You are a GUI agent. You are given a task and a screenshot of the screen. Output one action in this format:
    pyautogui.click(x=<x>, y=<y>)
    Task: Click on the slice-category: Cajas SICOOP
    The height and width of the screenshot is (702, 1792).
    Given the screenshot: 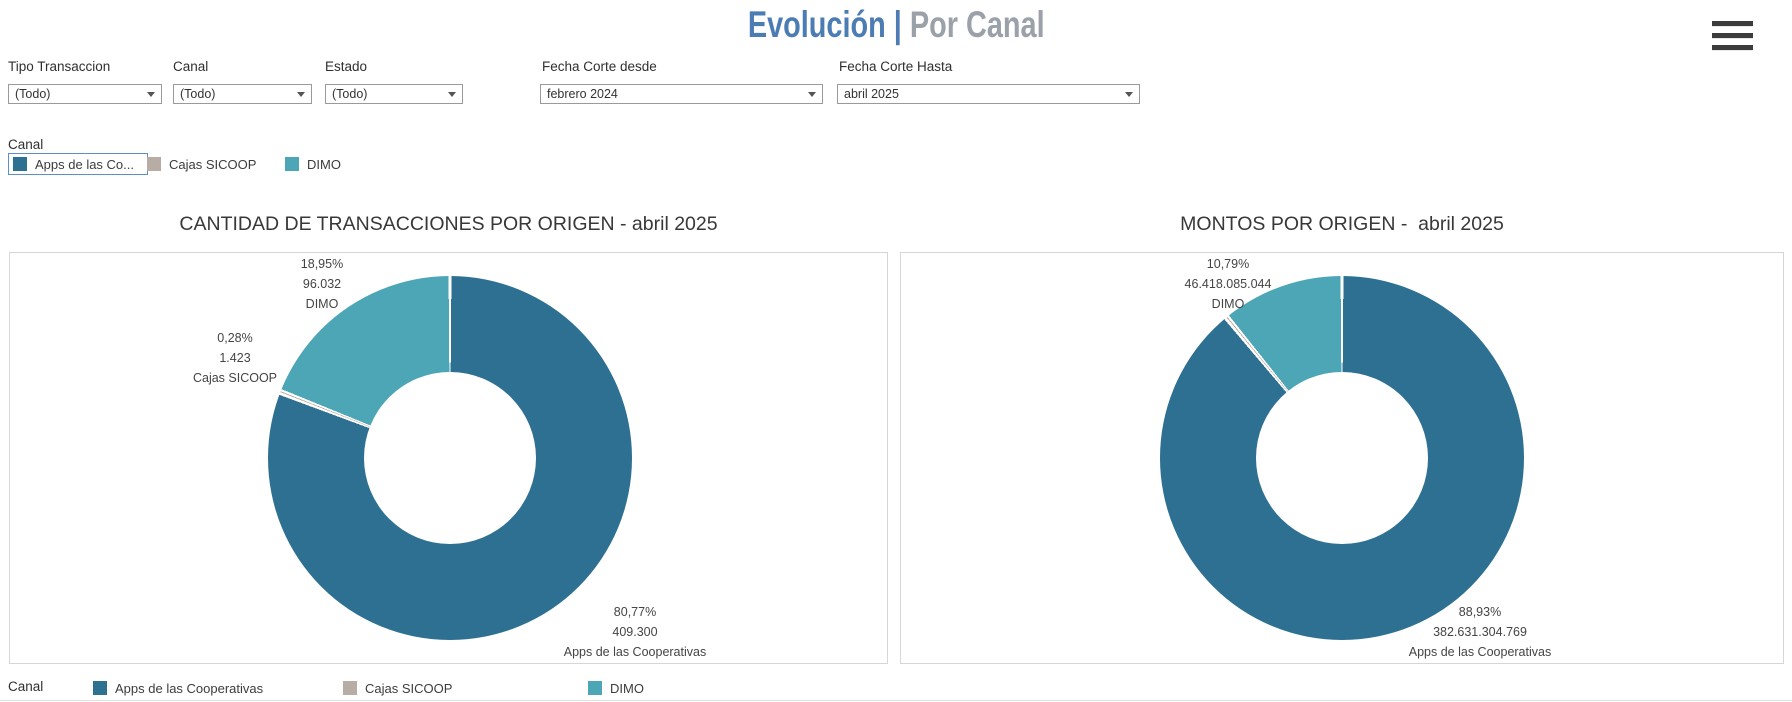 What is the action you would take?
    pyautogui.click(x=235, y=378)
    